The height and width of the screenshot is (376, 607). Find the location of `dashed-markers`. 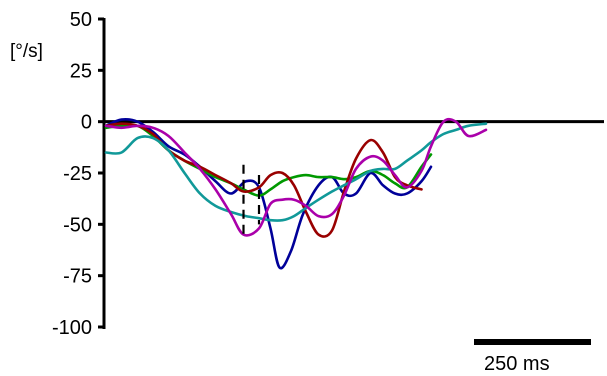

dashed-markers is located at coordinates (251, 199).